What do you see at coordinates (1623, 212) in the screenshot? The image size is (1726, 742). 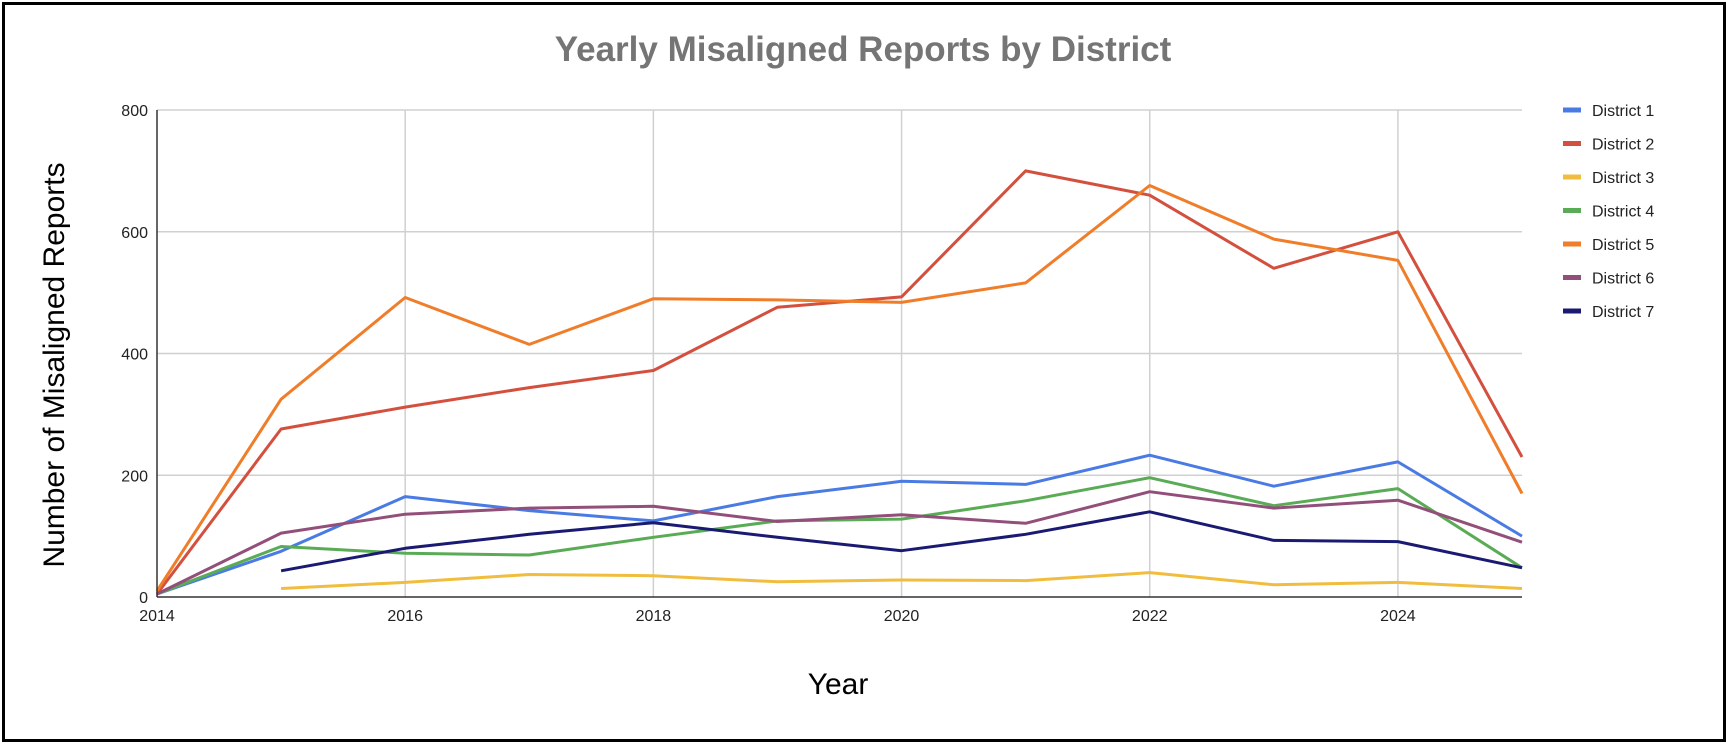 I see `legend-label-4: District 4` at bounding box center [1623, 212].